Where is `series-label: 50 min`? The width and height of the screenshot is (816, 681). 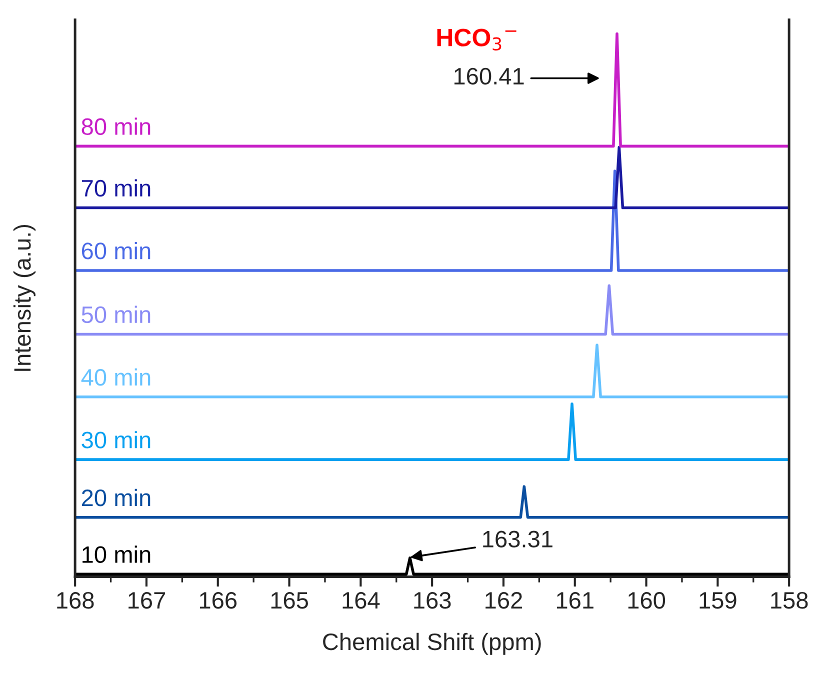
series-label: 50 min is located at coordinates (116, 315).